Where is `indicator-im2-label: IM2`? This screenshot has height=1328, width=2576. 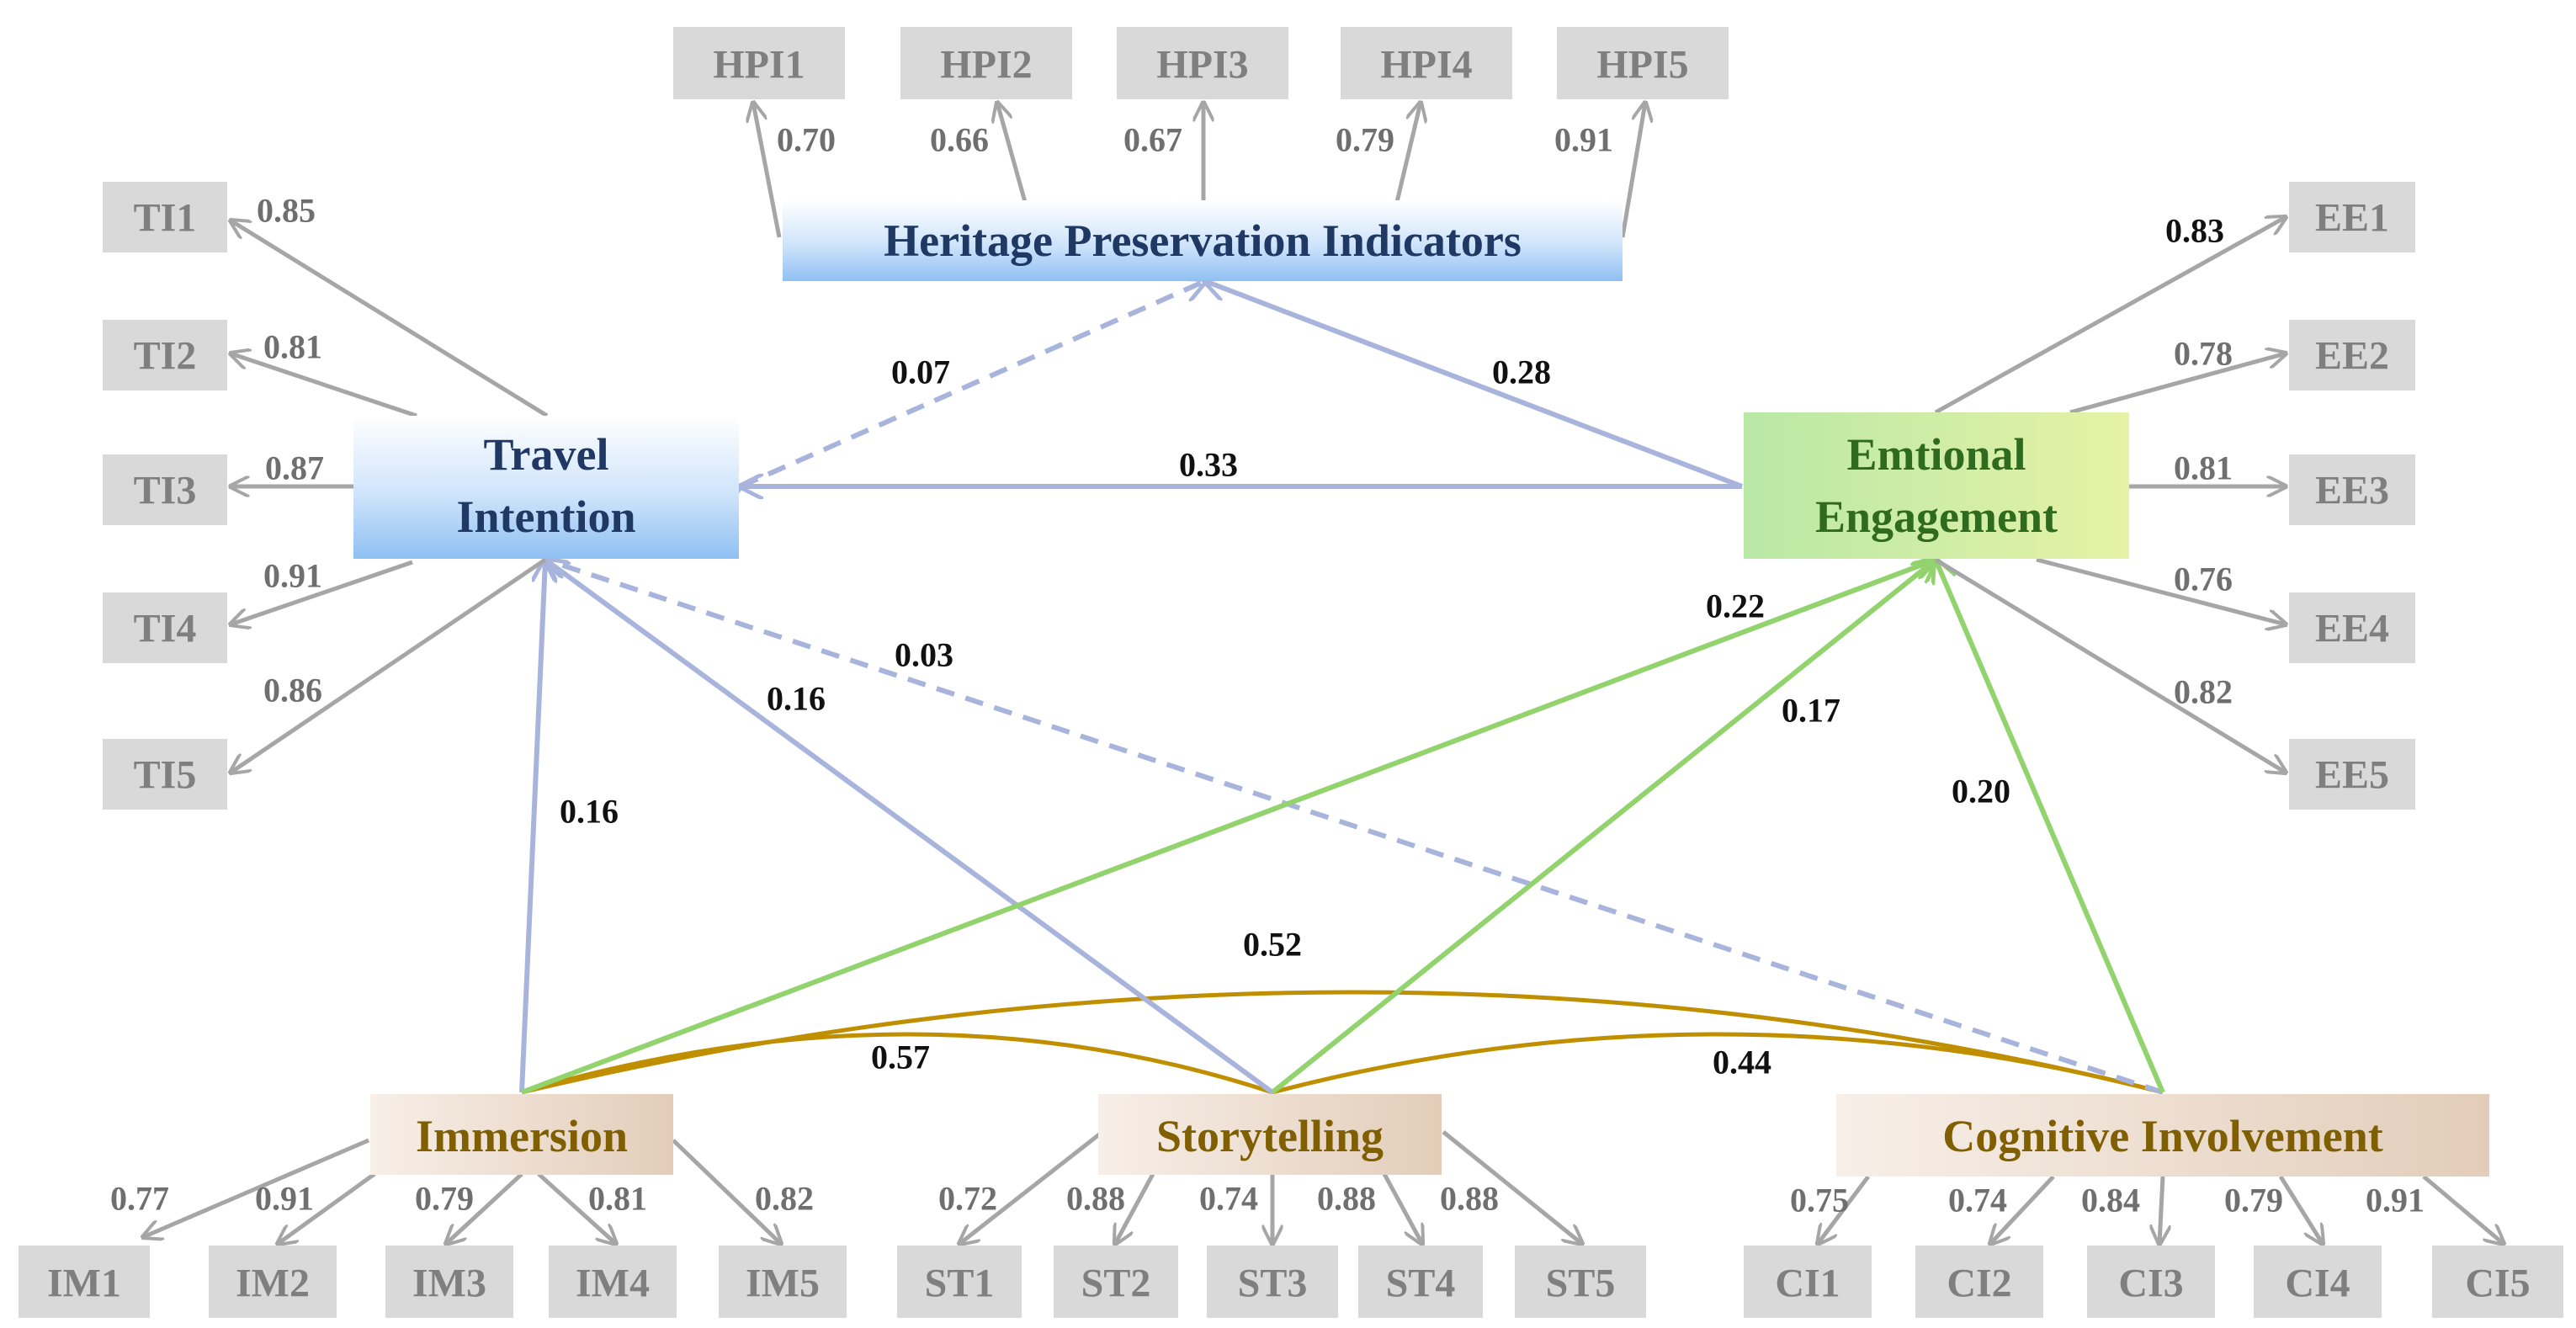
indicator-im2-label: IM2 is located at coordinates (273, 1284).